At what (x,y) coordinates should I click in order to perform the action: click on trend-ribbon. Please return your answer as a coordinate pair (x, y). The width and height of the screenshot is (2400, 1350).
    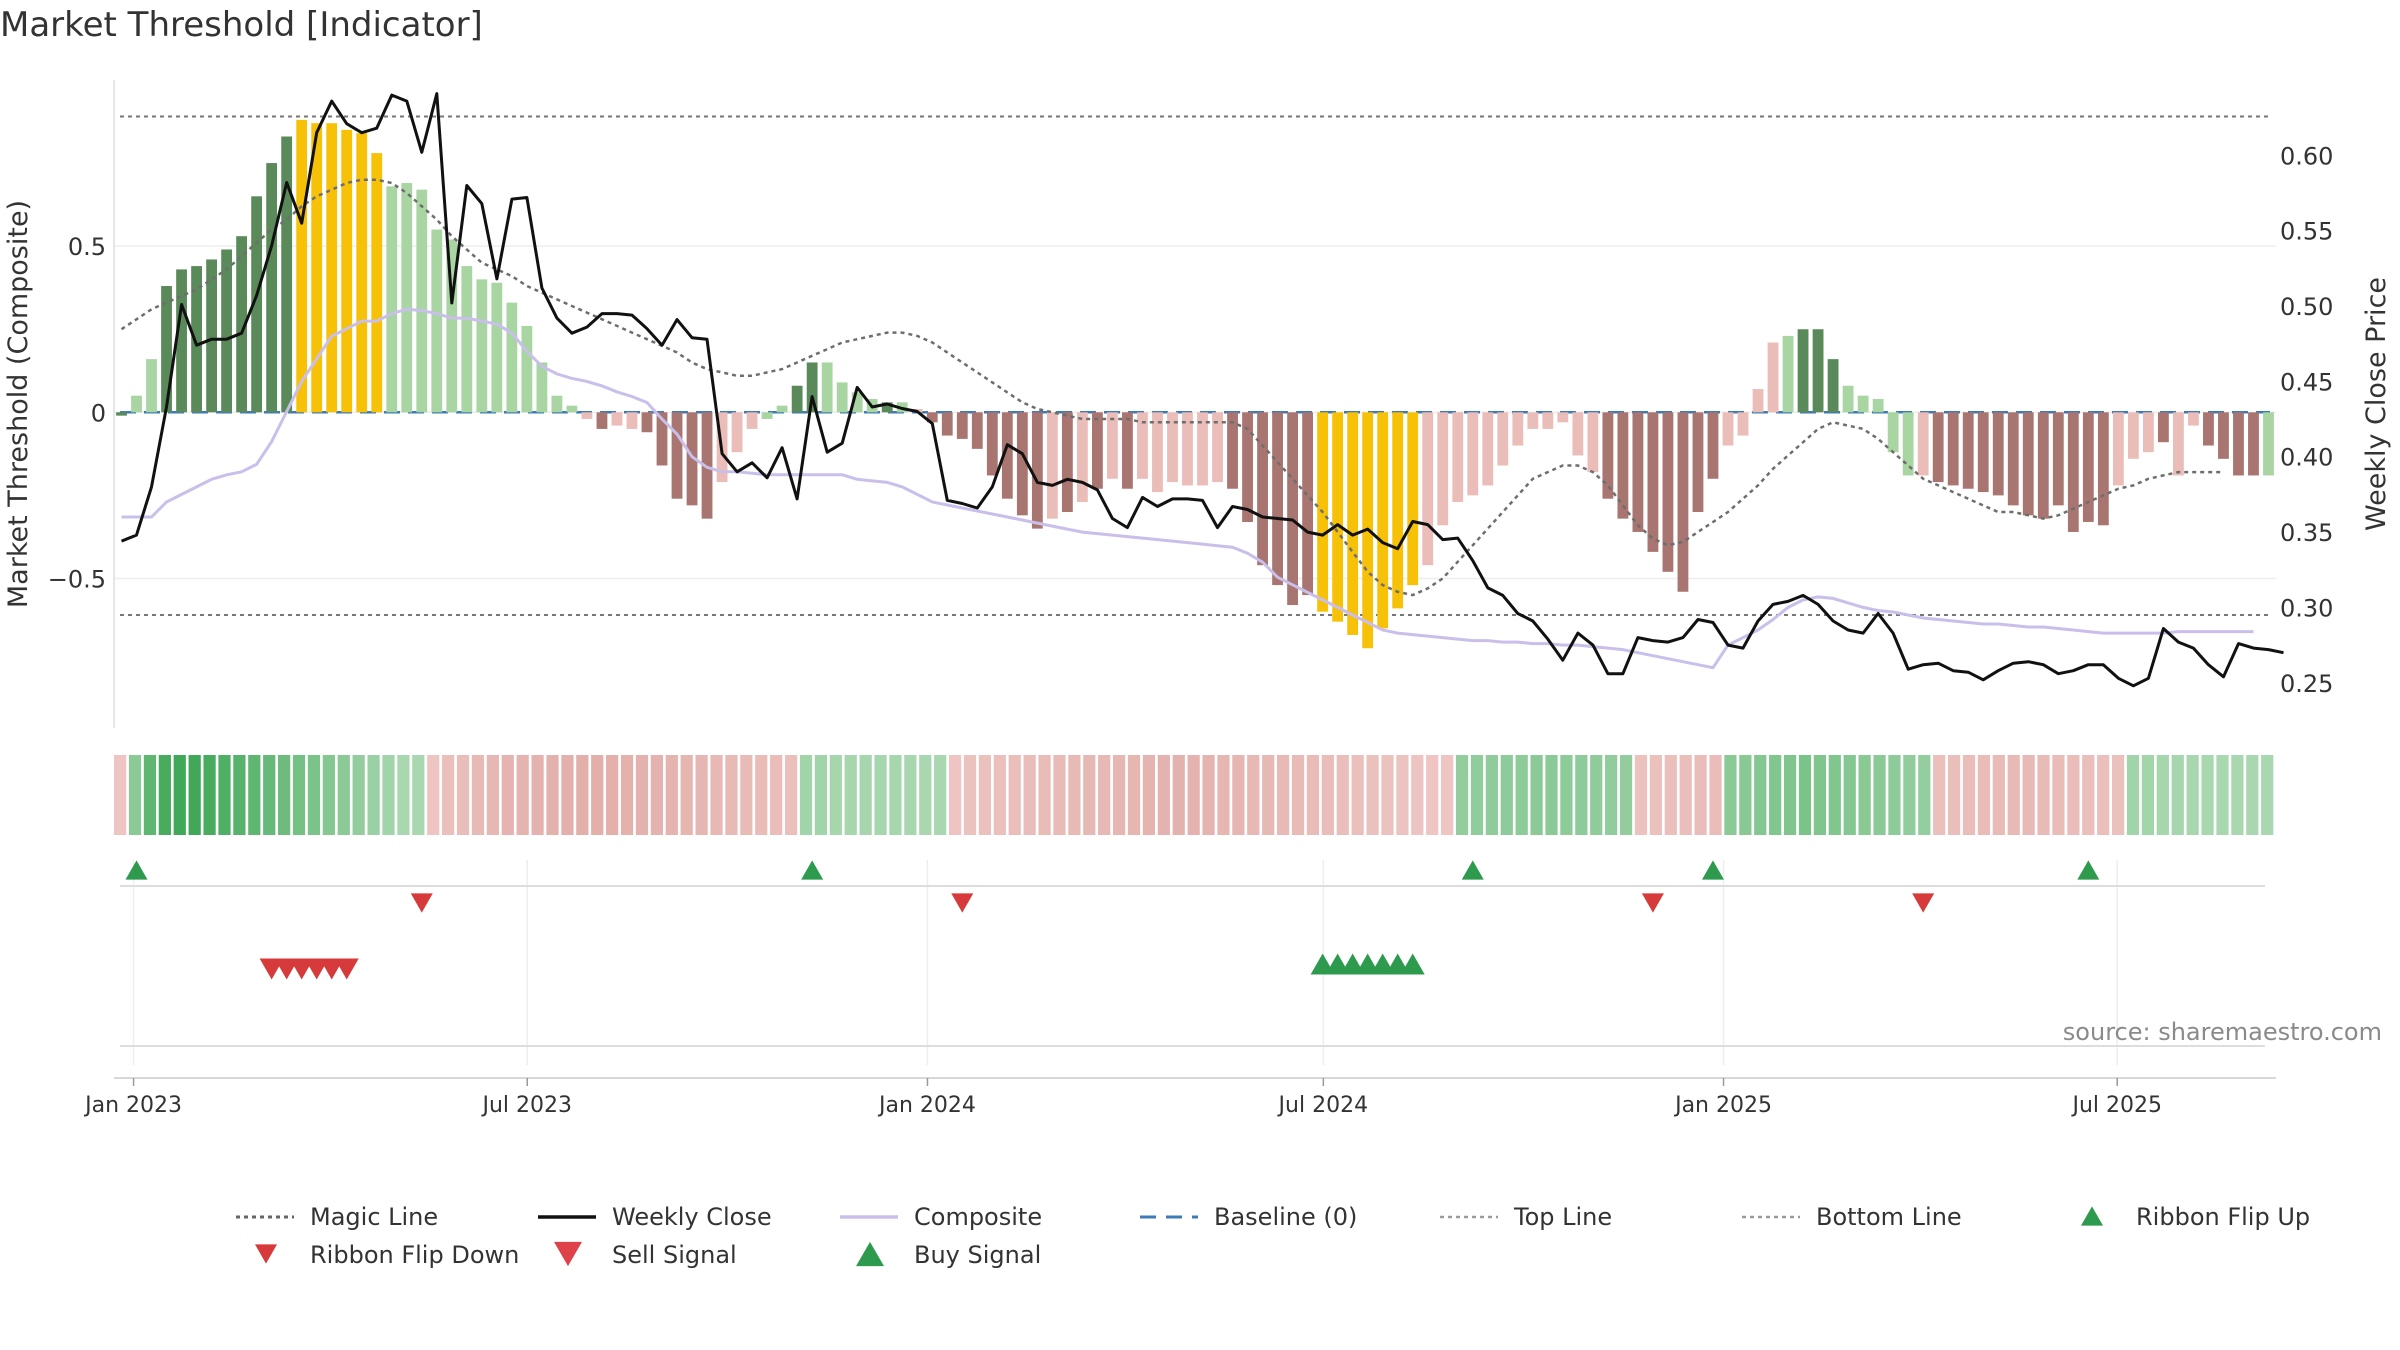
    Looking at the image, I should click on (1194, 795).